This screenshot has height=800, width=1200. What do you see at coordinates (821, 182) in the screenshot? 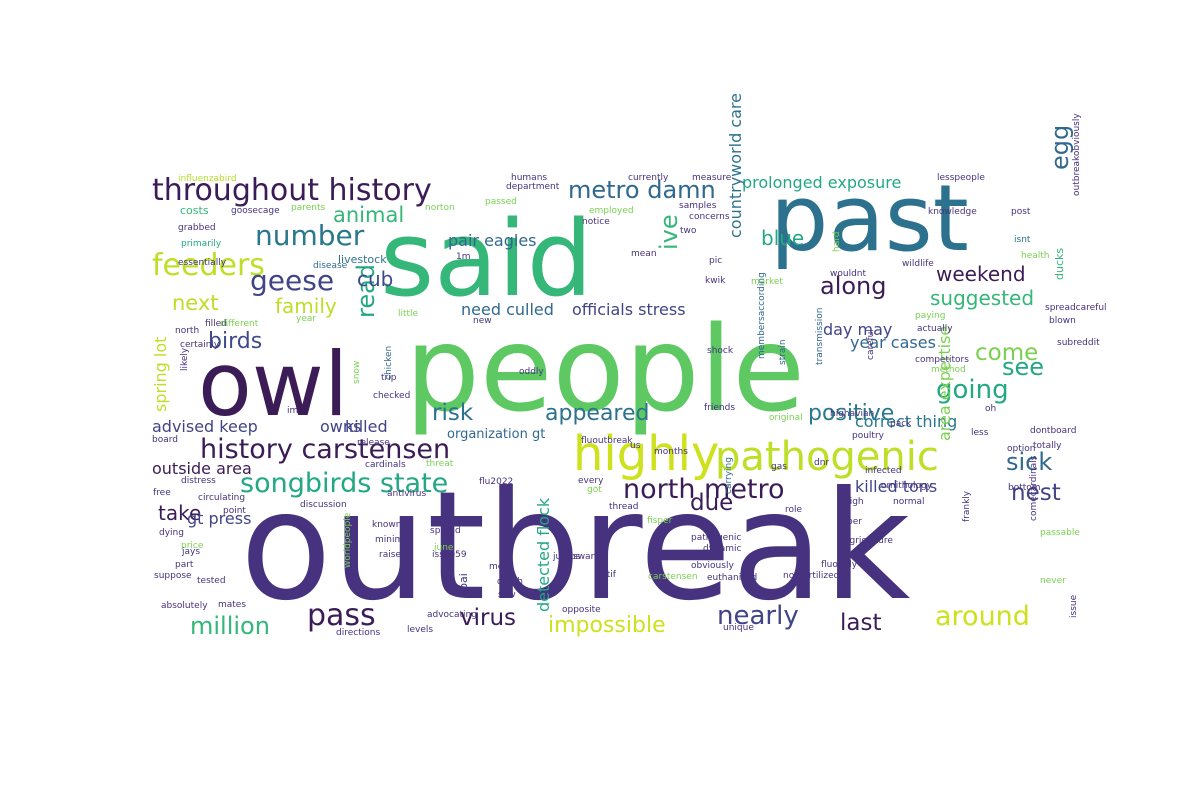
I see `word-prolonged-exposure: prolonged exposure` at bounding box center [821, 182].